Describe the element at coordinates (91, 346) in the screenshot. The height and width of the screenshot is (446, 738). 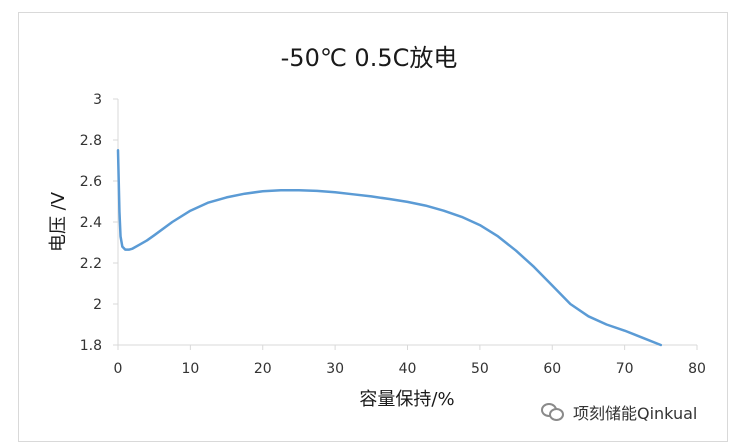
I see `y-tick-label: 1.8` at that location.